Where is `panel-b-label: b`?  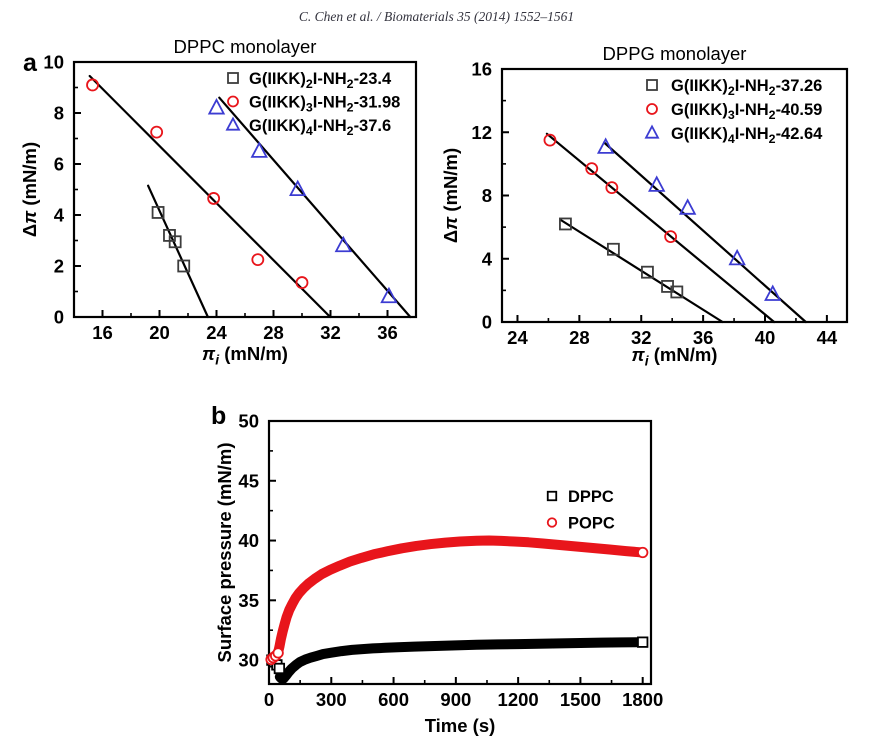
panel-b-label: b is located at coordinates (219, 416).